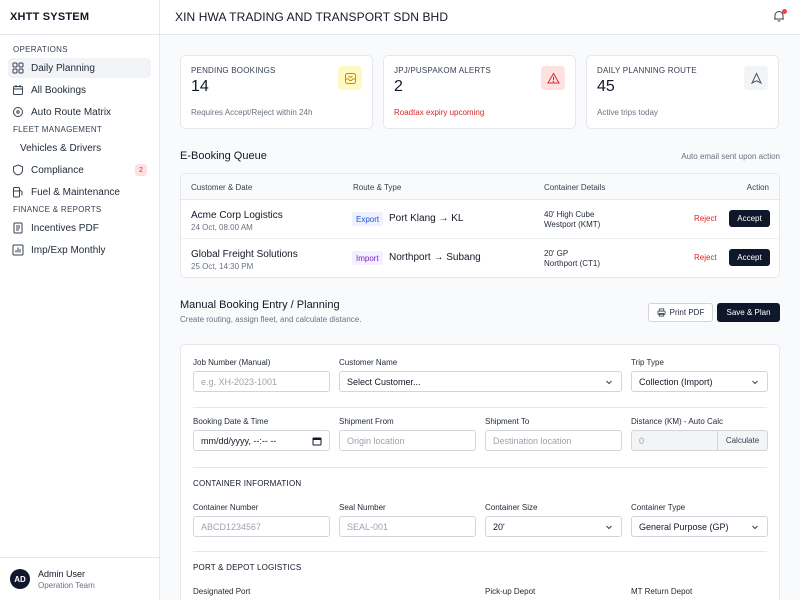  What do you see at coordinates (674, 440) in the screenshot?
I see `distance-input: 0` at bounding box center [674, 440].